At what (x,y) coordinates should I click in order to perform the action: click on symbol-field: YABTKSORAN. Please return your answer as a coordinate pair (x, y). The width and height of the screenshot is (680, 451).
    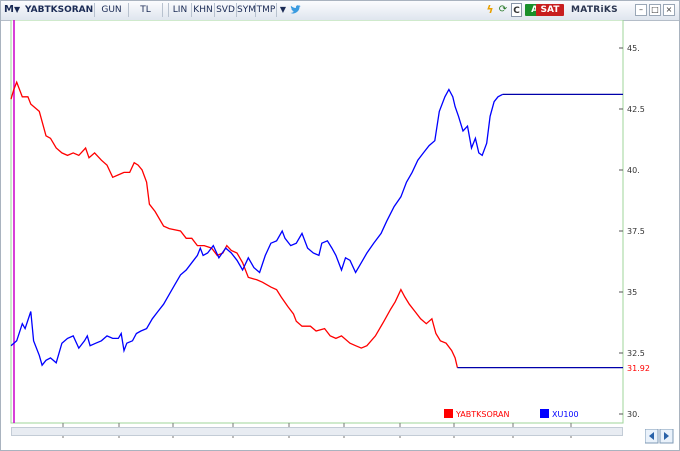
    Looking at the image, I should click on (60, 10).